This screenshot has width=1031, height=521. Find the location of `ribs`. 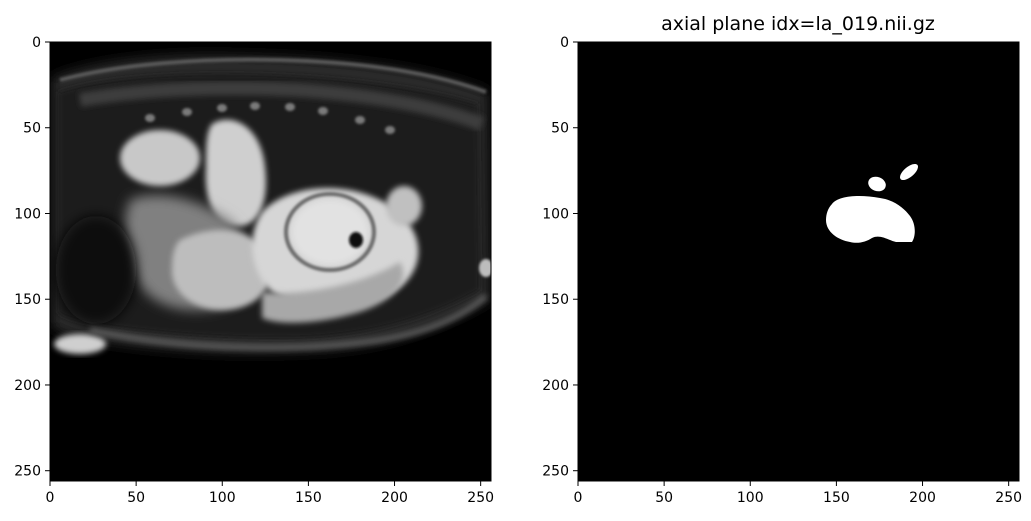

ribs is located at coordinates (270, 118).